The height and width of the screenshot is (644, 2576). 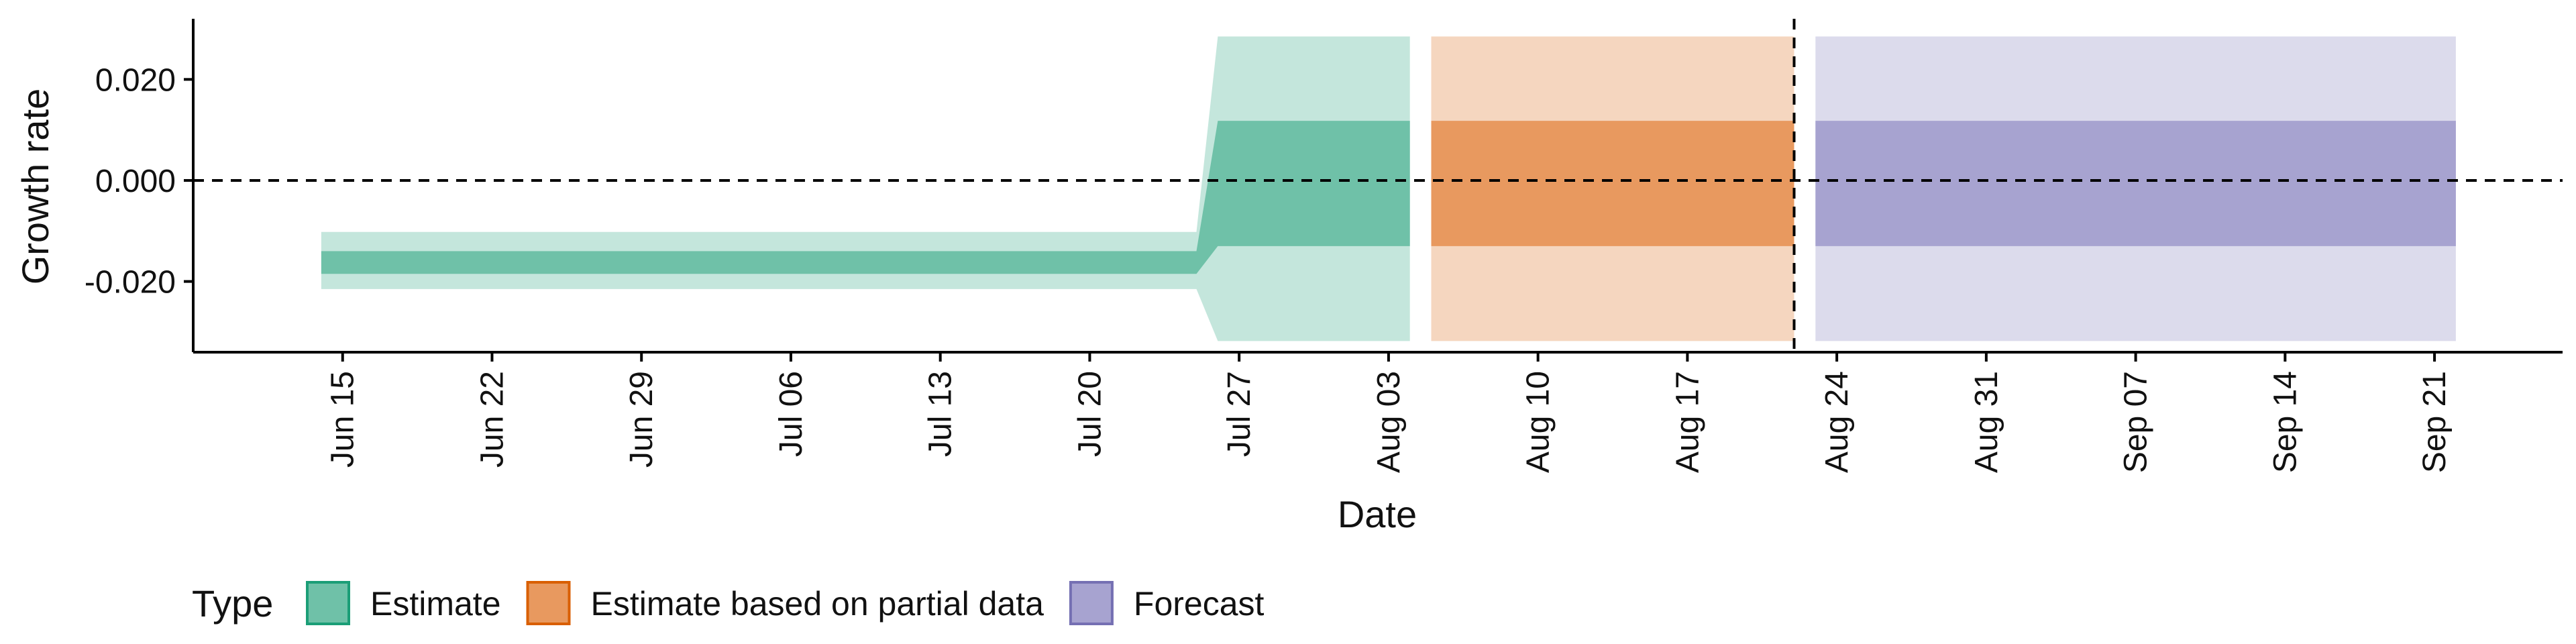 What do you see at coordinates (817, 604) in the screenshot?
I see `legend-label-estimate-based-on-partial-data: Estimate based on partial data` at bounding box center [817, 604].